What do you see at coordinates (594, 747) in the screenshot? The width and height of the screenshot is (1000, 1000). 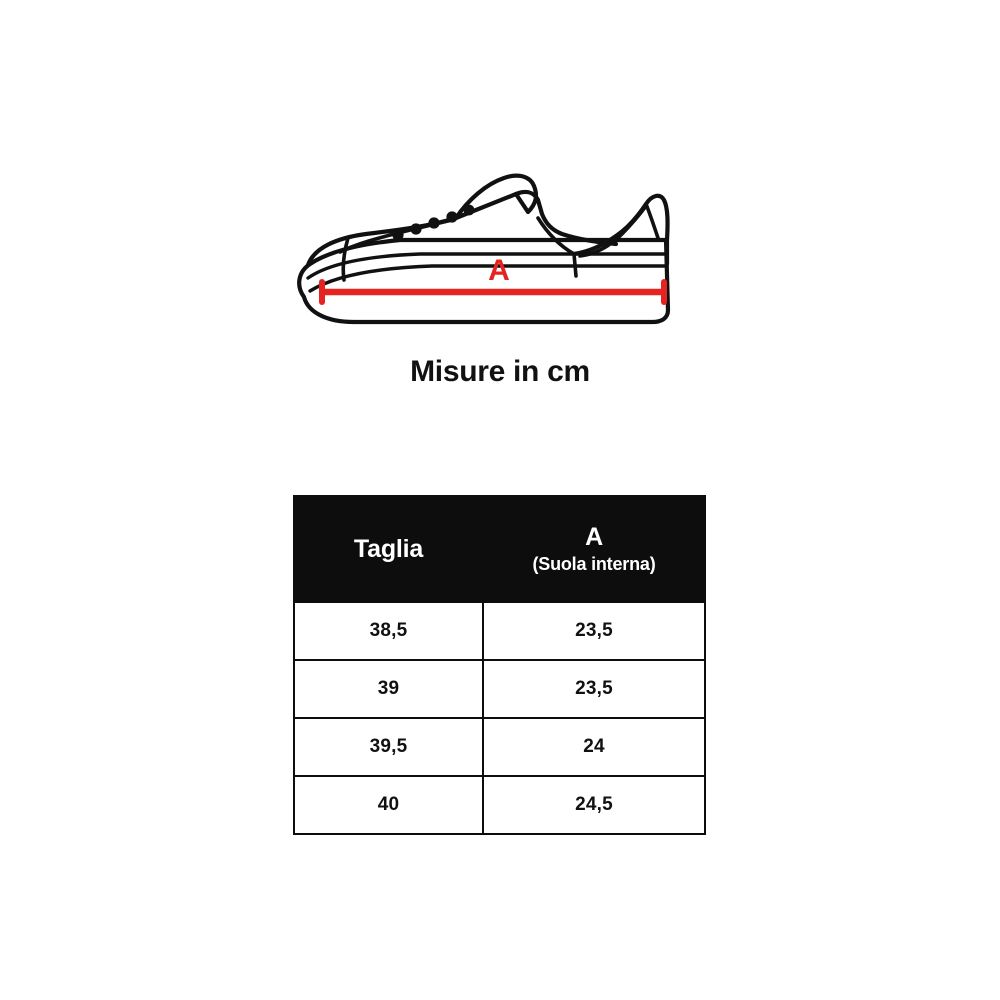 I see `cell-insole: 24` at bounding box center [594, 747].